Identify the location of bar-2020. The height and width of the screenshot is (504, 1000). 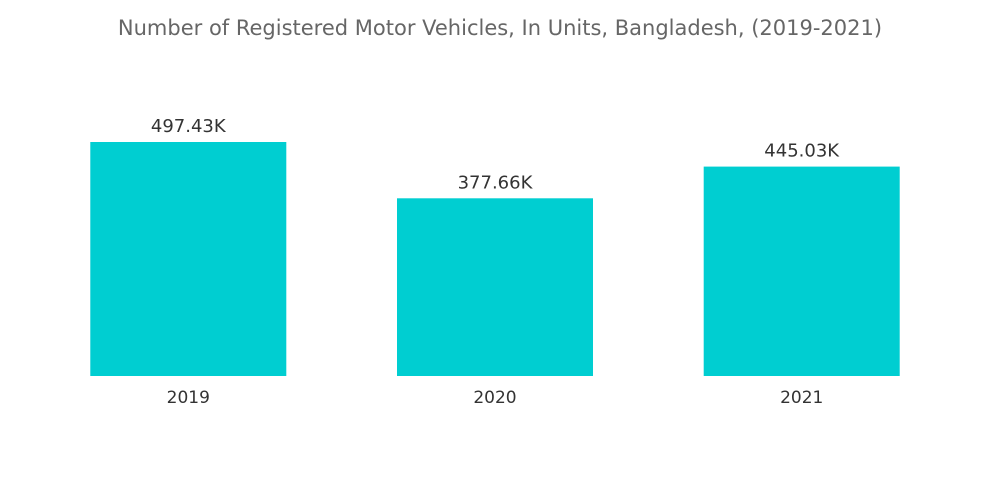
(495, 287).